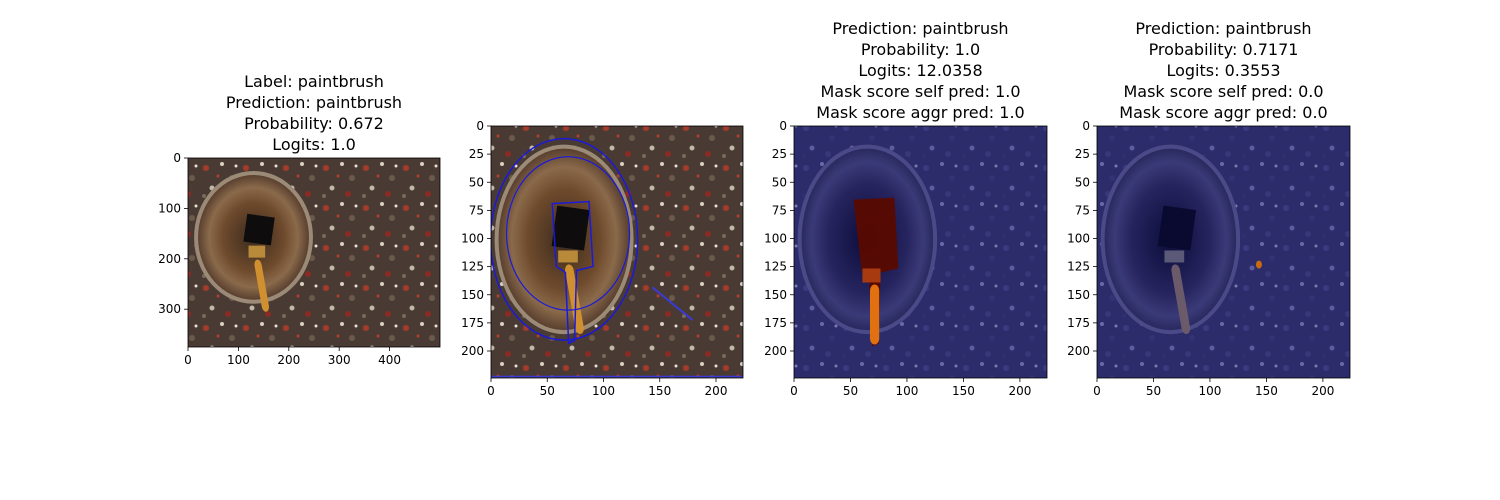 The height and width of the screenshot is (500, 1500). What do you see at coordinates (1223, 91) in the screenshot?
I see `panel-title-line: Mask score self pred: 0.0` at bounding box center [1223, 91].